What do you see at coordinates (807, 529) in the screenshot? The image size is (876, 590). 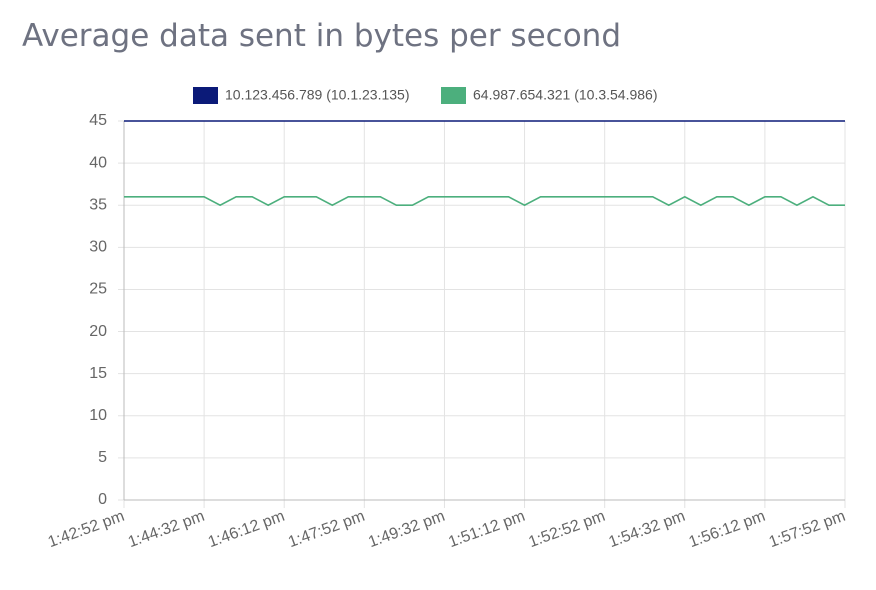 I see `x-tick-label: 1:57:52 pm` at bounding box center [807, 529].